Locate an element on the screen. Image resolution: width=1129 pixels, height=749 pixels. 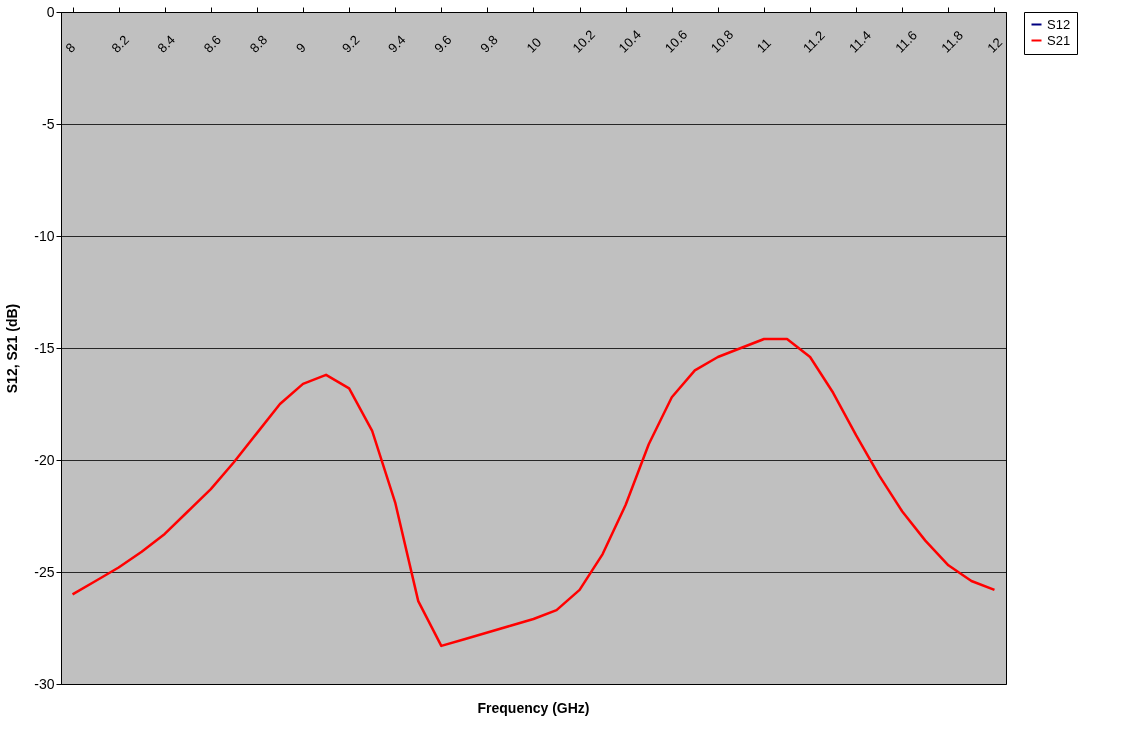
x-tick-label: 9 is located at coordinates (300, 47).